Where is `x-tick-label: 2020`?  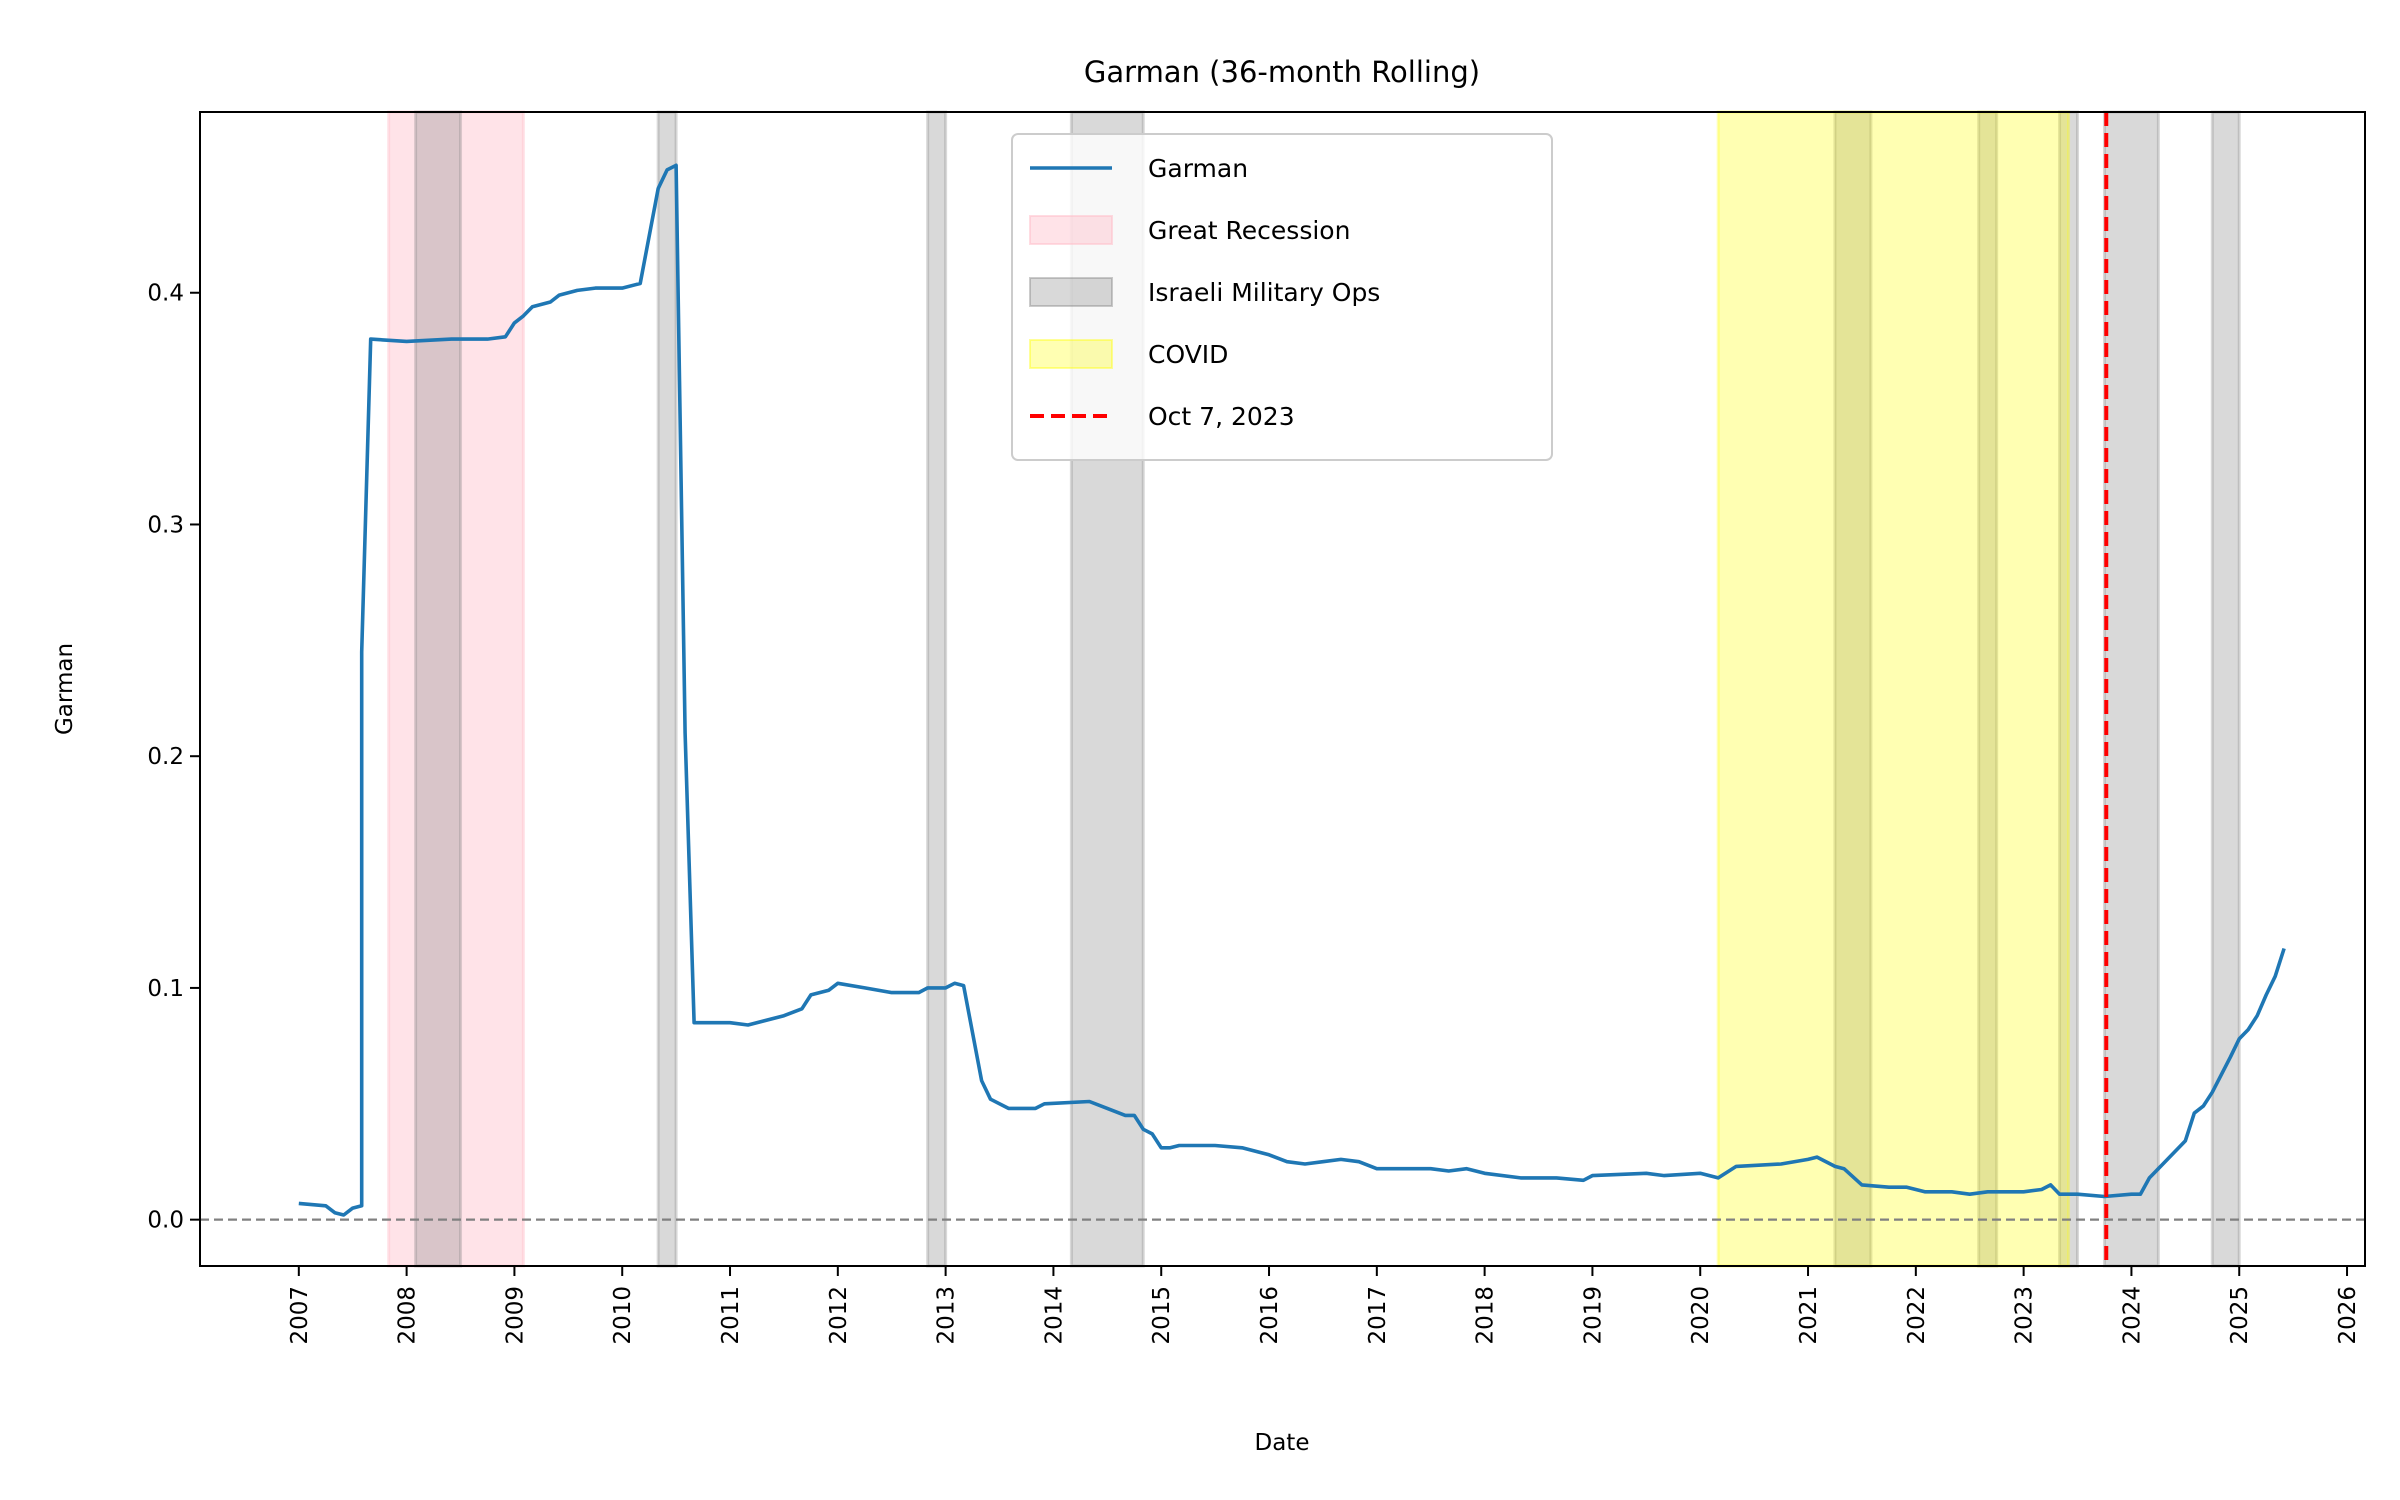 x-tick-label: 2020 is located at coordinates (1701, 1315).